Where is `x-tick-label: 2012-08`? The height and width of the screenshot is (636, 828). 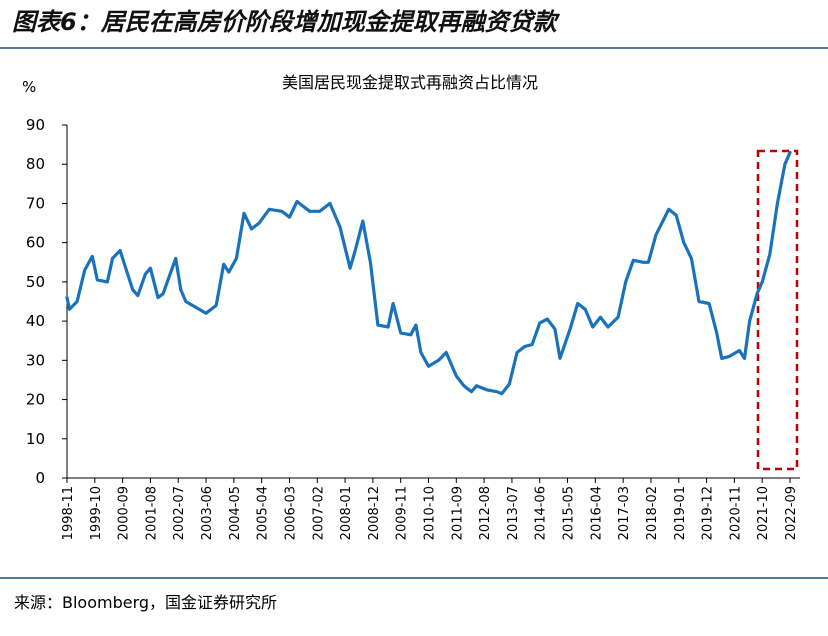
x-tick-label: 2012-08 is located at coordinates (485, 513).